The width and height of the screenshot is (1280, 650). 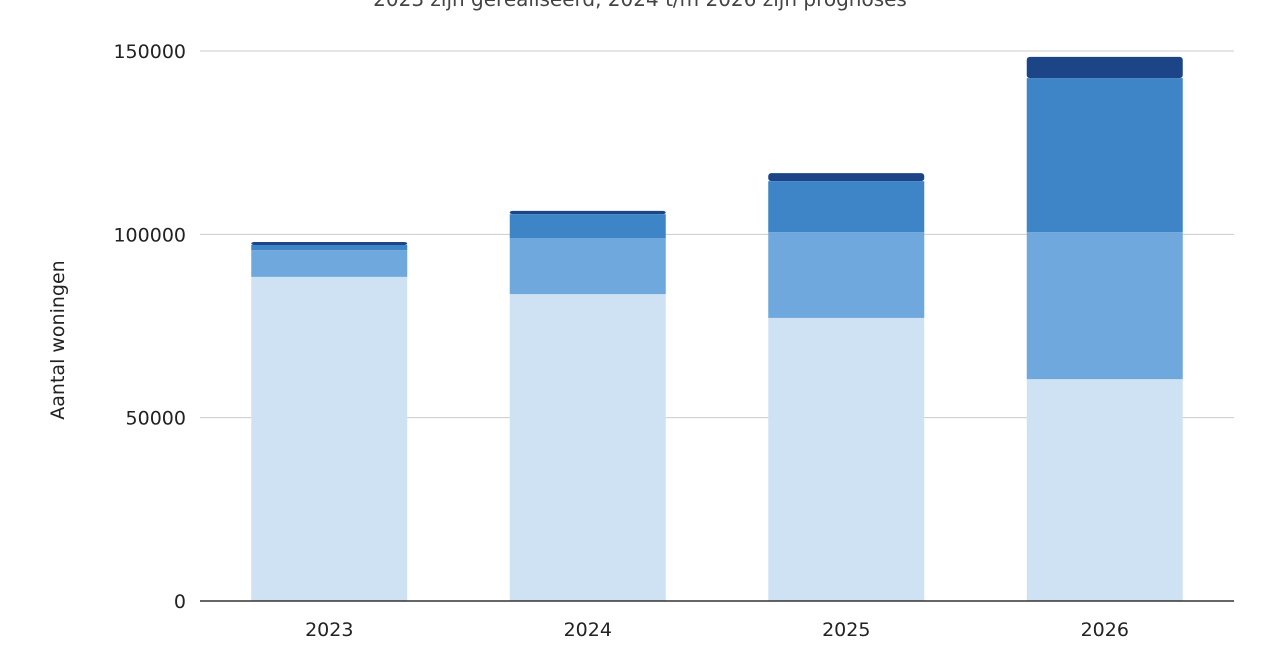 What do you see at coordinates (846, 630) in the screenshot?
I see `x-tick-label: 2025` at bounding box center [846, 630].